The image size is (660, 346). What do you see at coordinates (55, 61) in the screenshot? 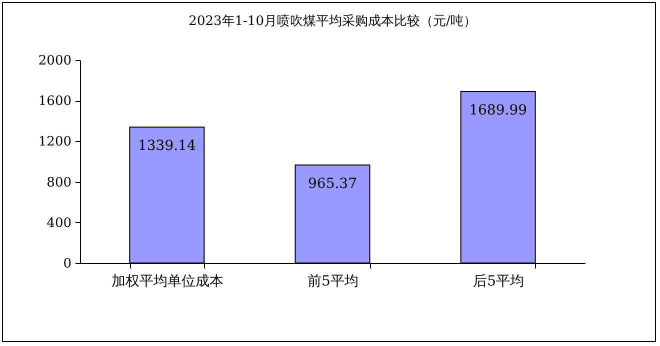
I see `y-tick-label: 2000` at bounding box center [55, 61].